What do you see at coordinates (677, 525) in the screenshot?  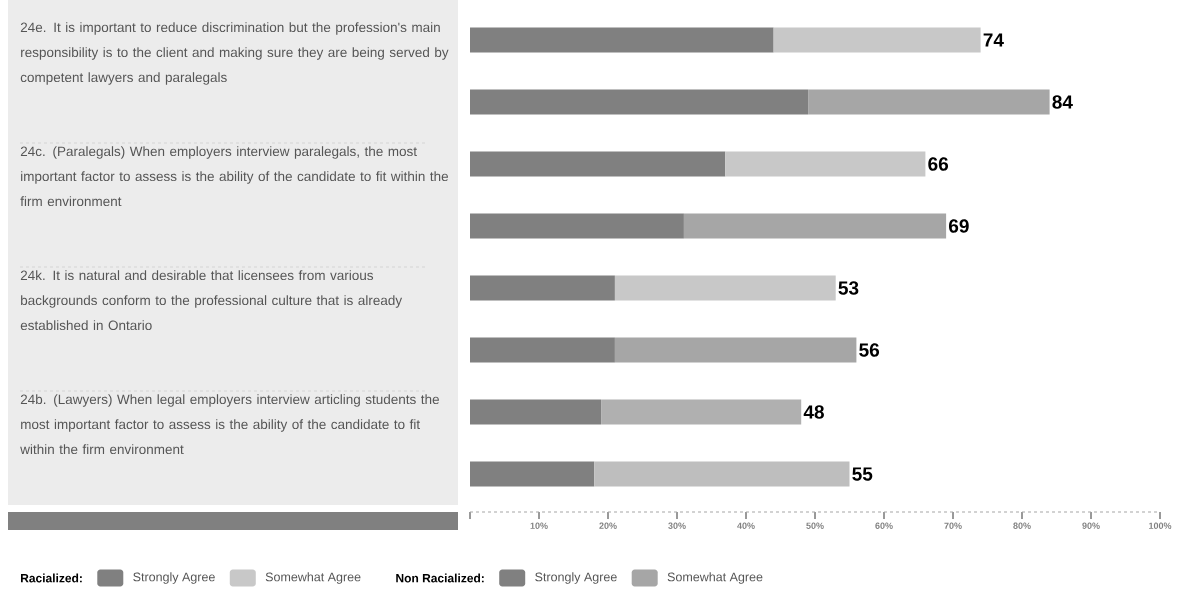 I see `x-tick-label: 30%` at bounding box center [677, 525].